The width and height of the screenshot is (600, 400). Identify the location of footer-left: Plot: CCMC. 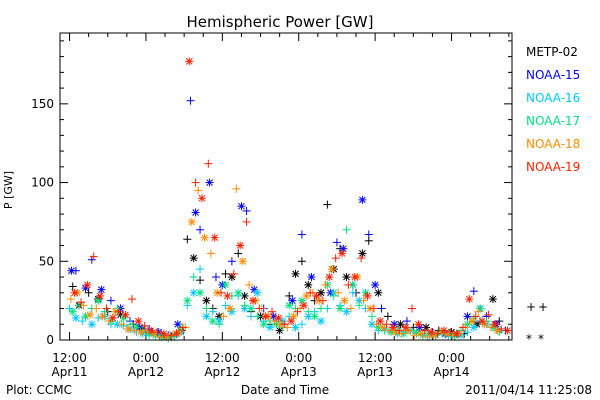
(39, 390).